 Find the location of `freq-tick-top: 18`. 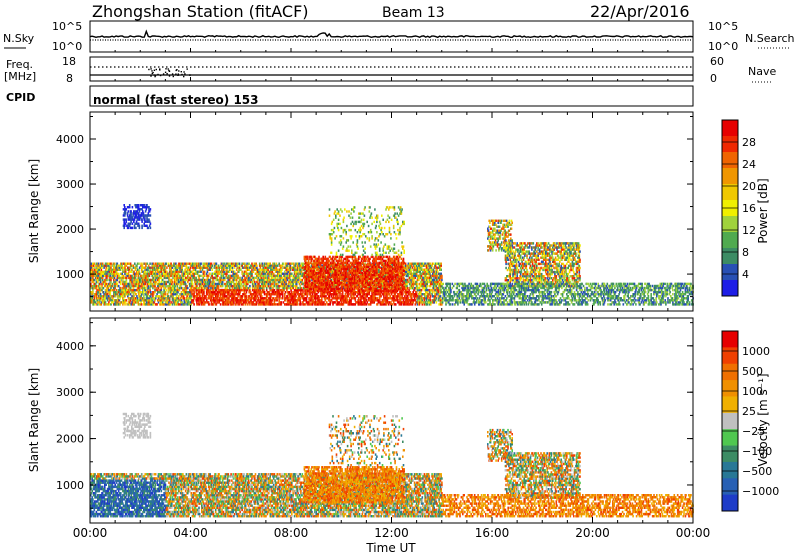

freq-tick-top: 18 is located at coordinates (69, 61).